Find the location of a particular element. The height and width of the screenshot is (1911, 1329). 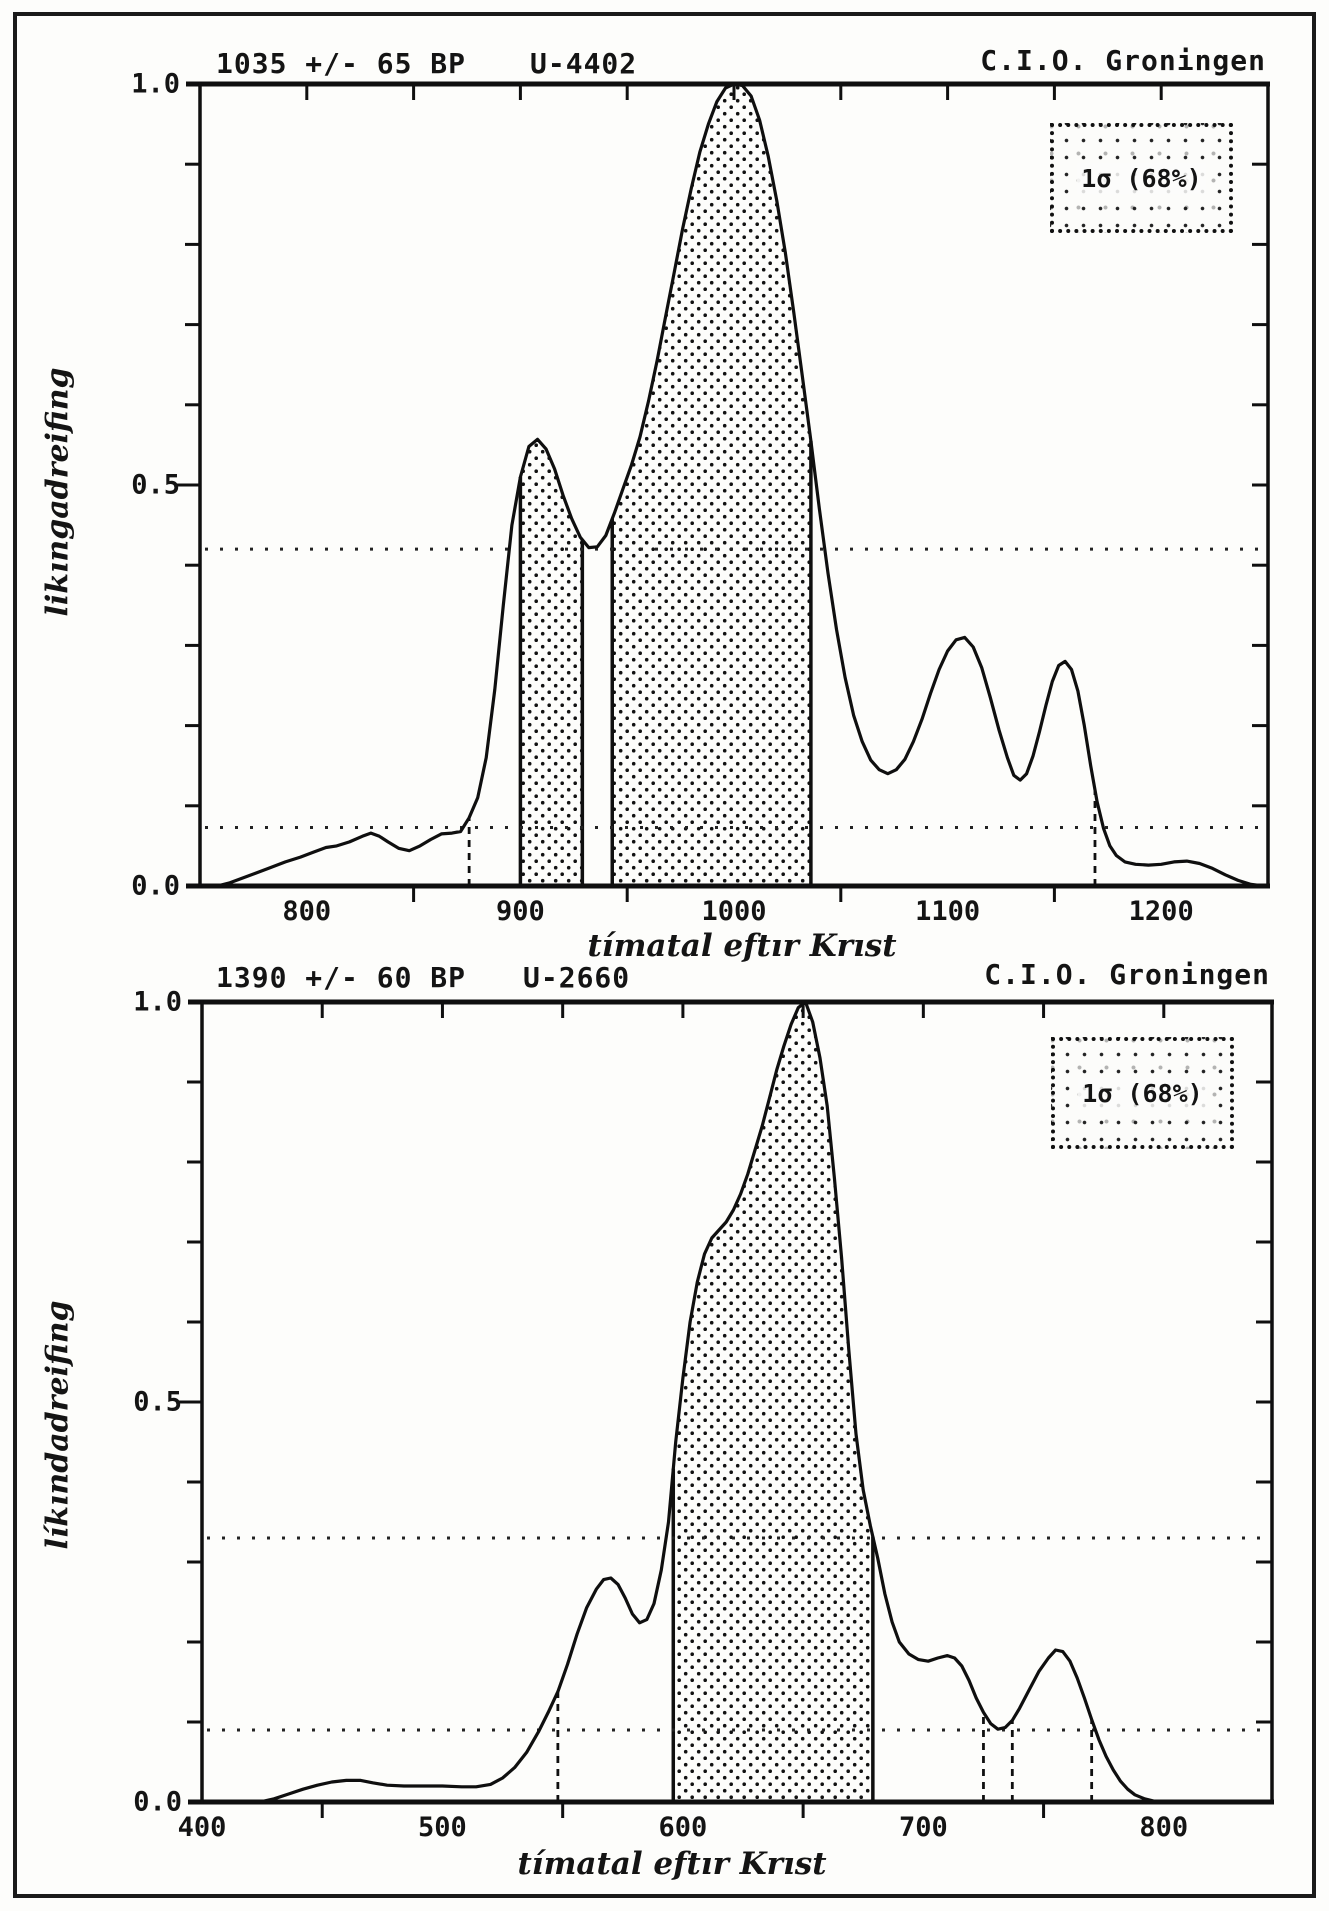

chart1-institute-label: C.I.O. Groningen is located at coordinates (1123, 60).